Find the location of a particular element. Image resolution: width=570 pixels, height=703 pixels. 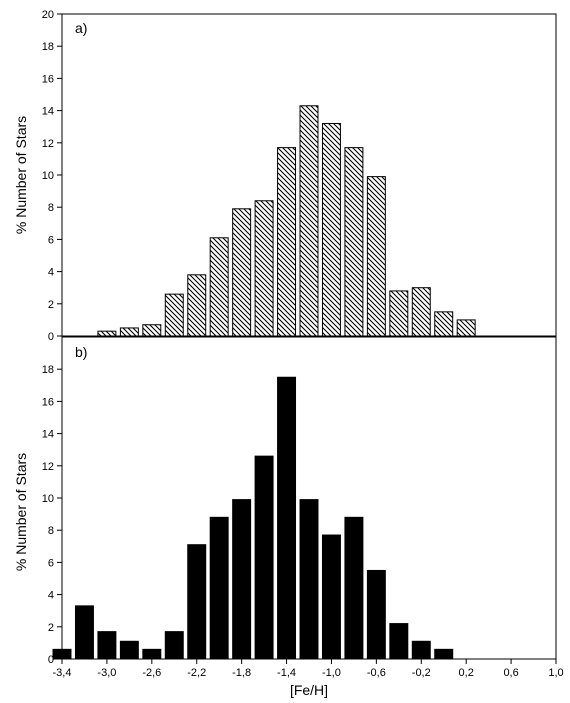

panel-b-label: b) is located at coordinates (81, 352).